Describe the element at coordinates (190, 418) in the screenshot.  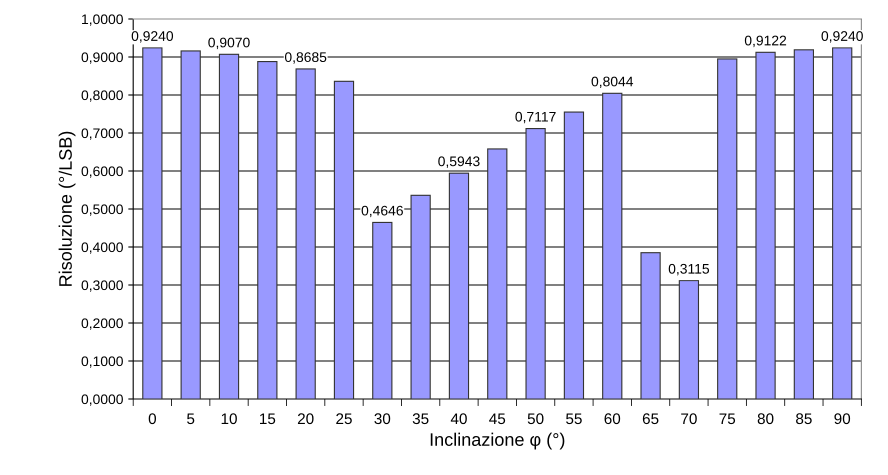
I see `x-tick-label: 5` at that location.